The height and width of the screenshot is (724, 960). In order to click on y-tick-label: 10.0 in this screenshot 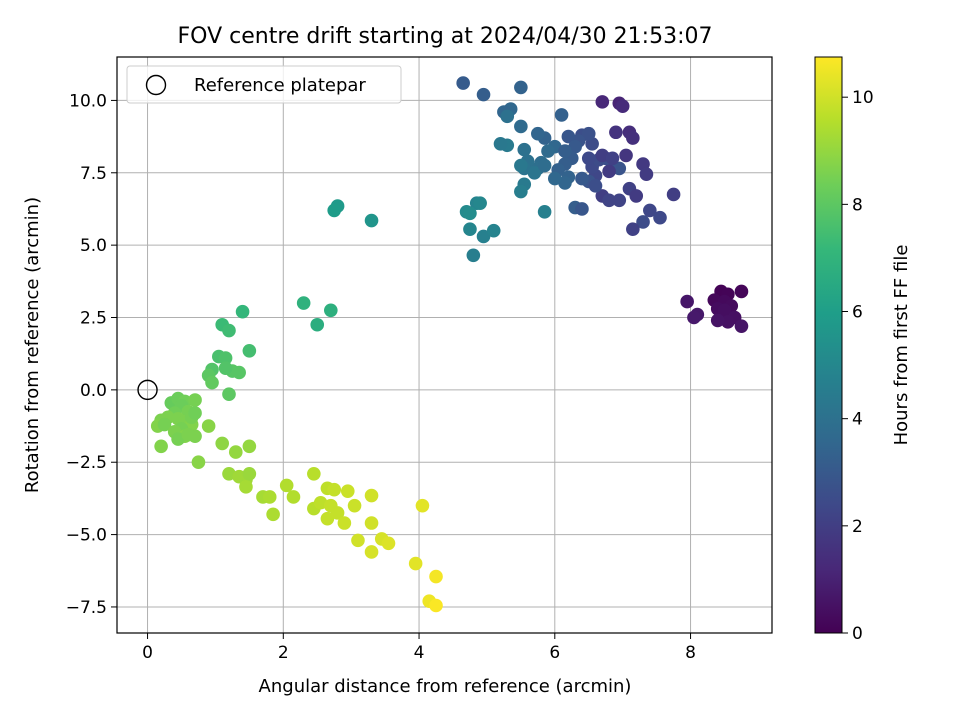, I will do `click(88, 101)`.